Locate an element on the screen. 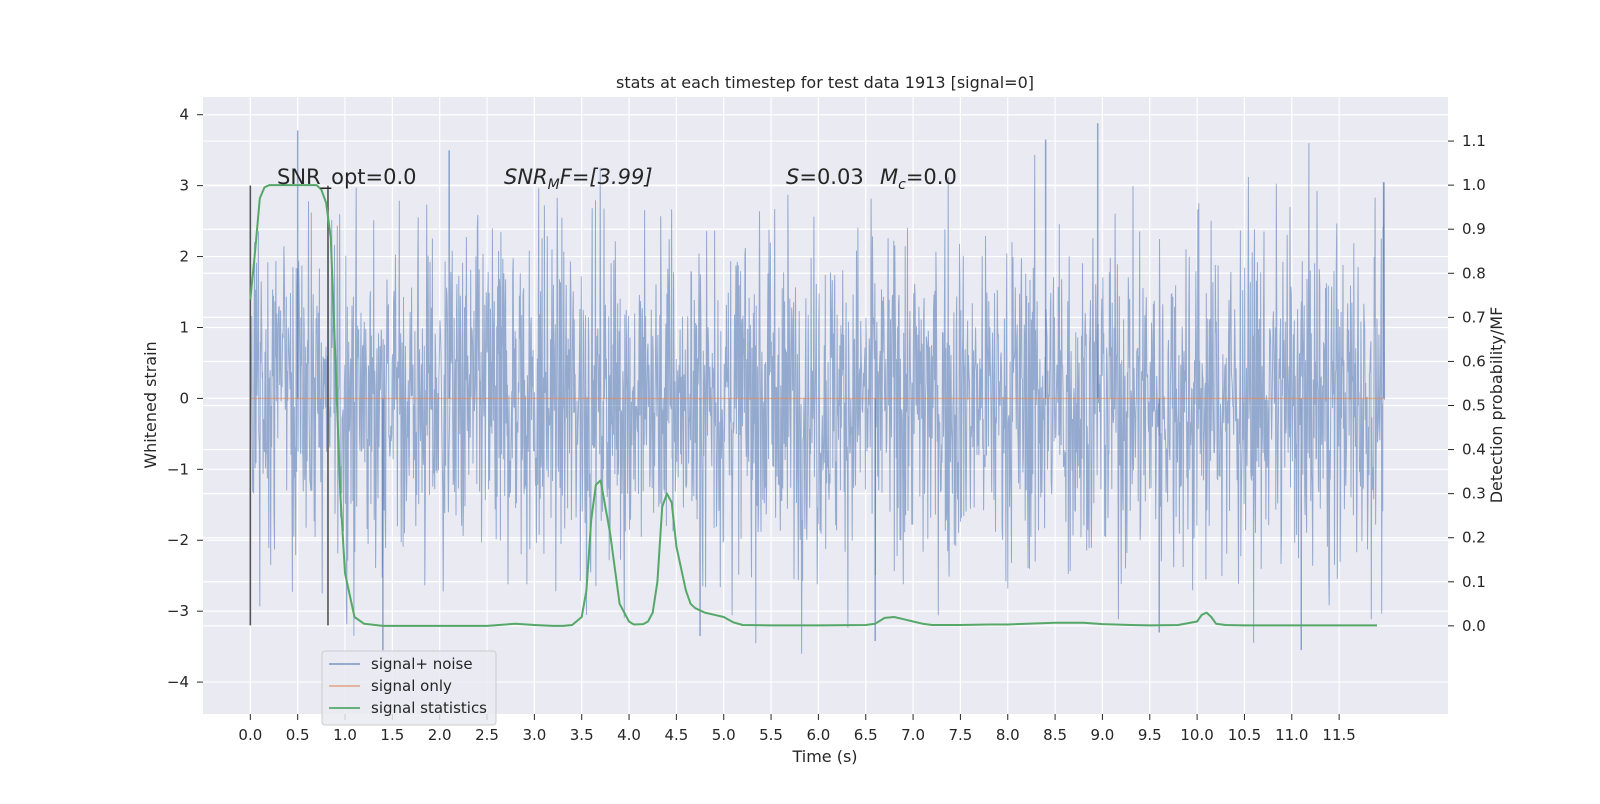  y-tick-label: 3 is located at coordinates (184, 186).